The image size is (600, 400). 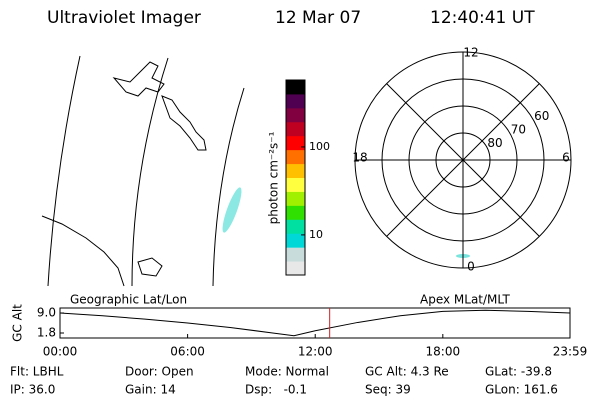 What do you see at coordinates (46, 313) in the screenshot?
I see `y-tick-label: 9.0` at bounding box center [46, 313].